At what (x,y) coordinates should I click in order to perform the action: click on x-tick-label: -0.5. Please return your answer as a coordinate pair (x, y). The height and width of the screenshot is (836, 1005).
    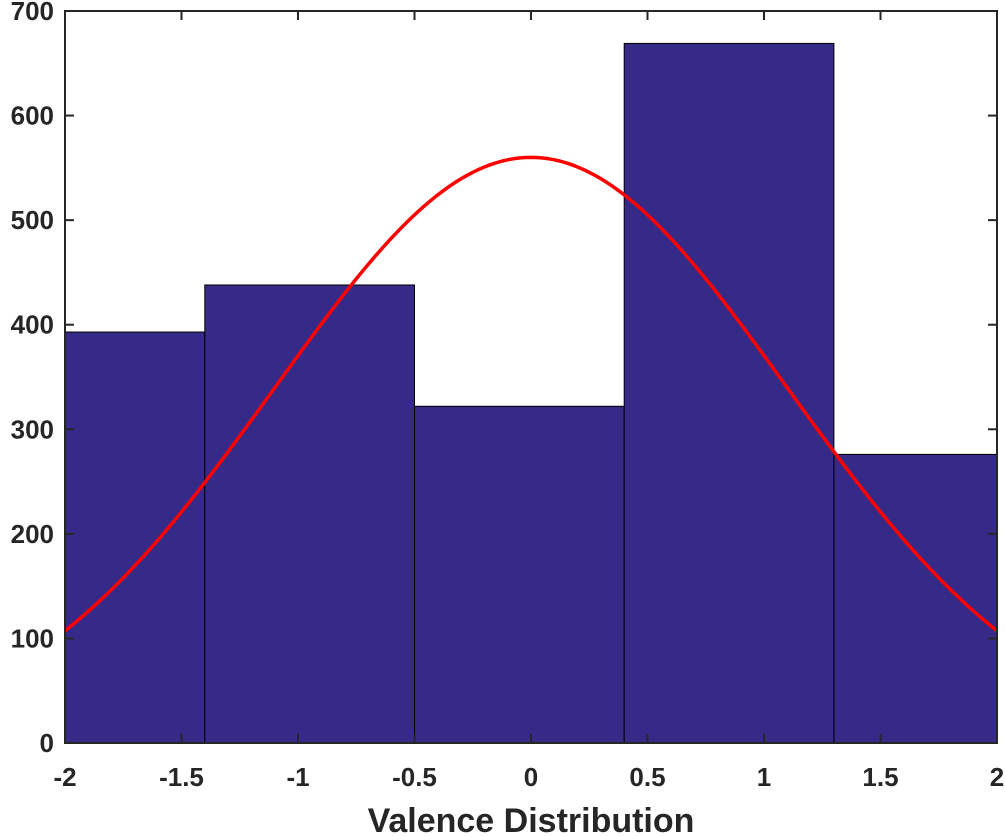
    Looking at the image, I should click on (414, 777).